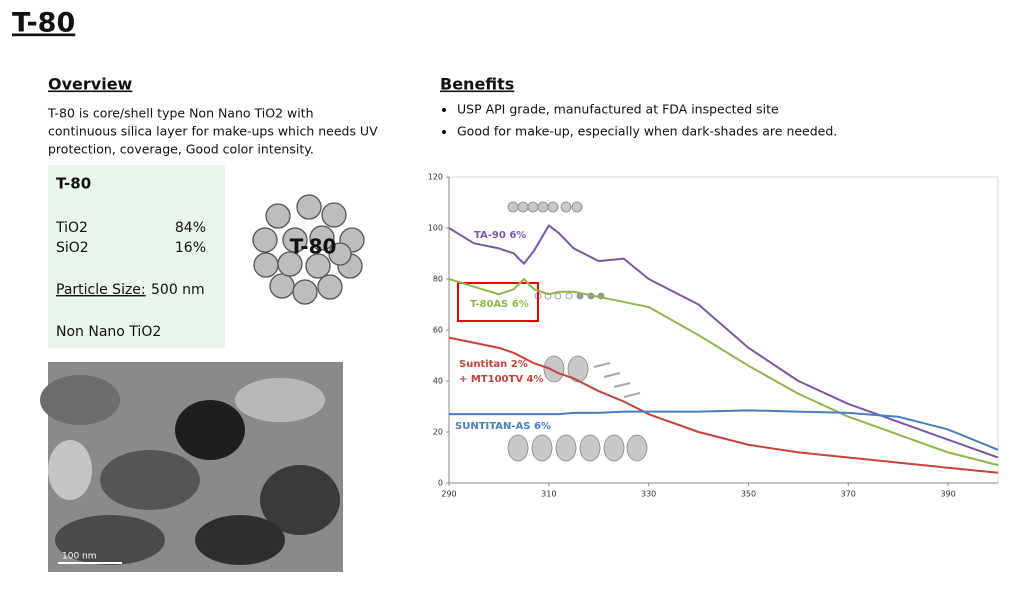  Describe the element at coordinates (617, 380) in the screenshot. I see `decor-dashes` at that location.